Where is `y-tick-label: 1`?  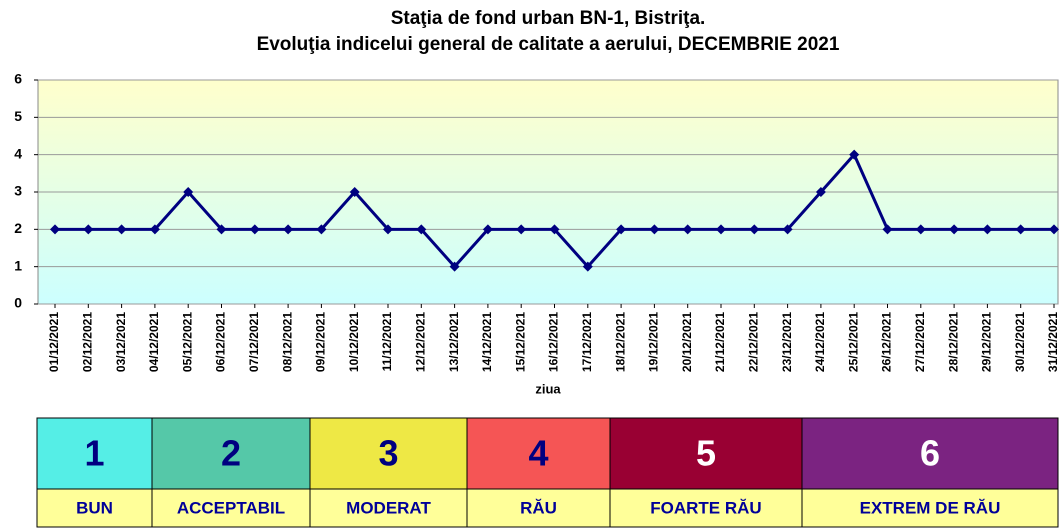 y-tick-label: 1 is located at coordinates (18, 265).